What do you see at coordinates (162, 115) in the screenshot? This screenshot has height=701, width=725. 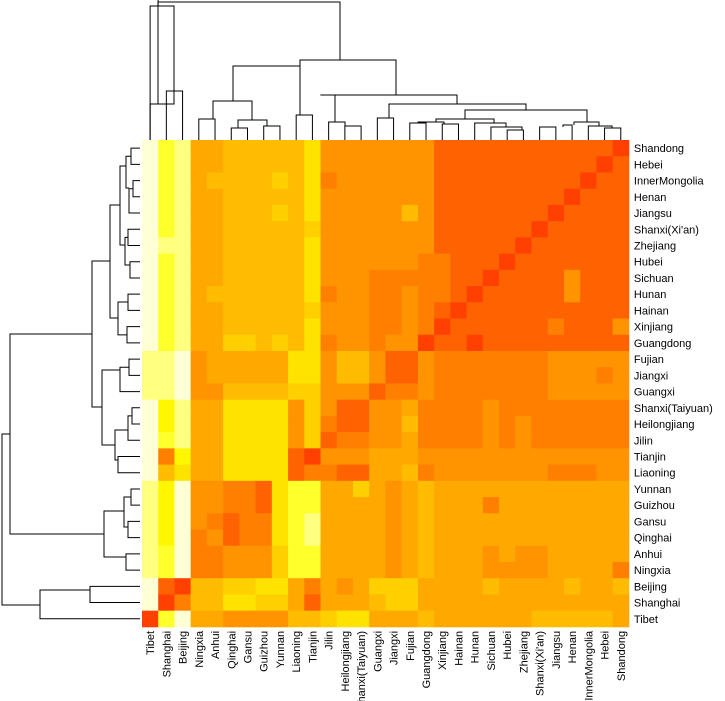 I see `column-dendrogram-branch` at bounding box center [162, 115].